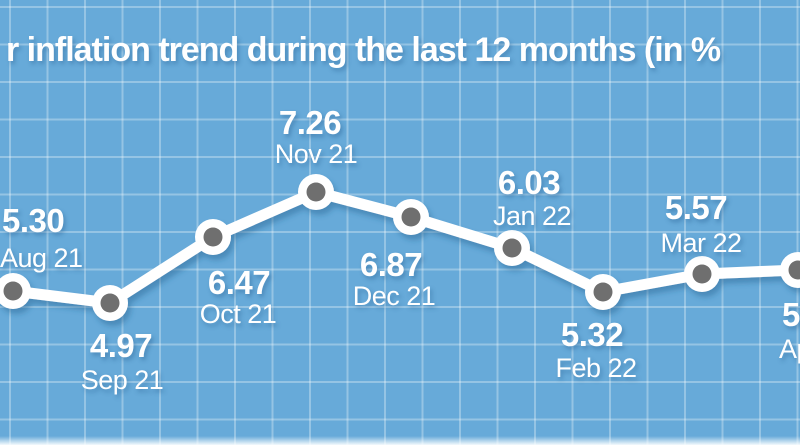  Describe the element at coordinates (110, 303) in the screenshot. I see `marker-dot-sep21` at that location.